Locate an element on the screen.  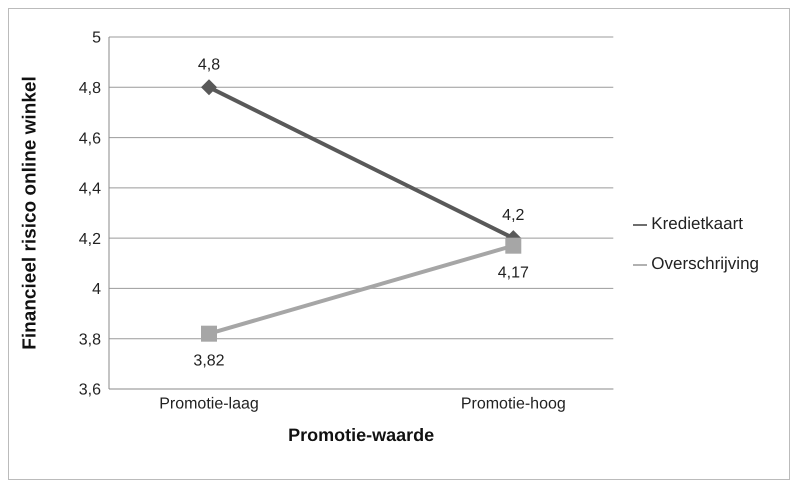
data-label: 4,2 is located at coordinates (513, 215).